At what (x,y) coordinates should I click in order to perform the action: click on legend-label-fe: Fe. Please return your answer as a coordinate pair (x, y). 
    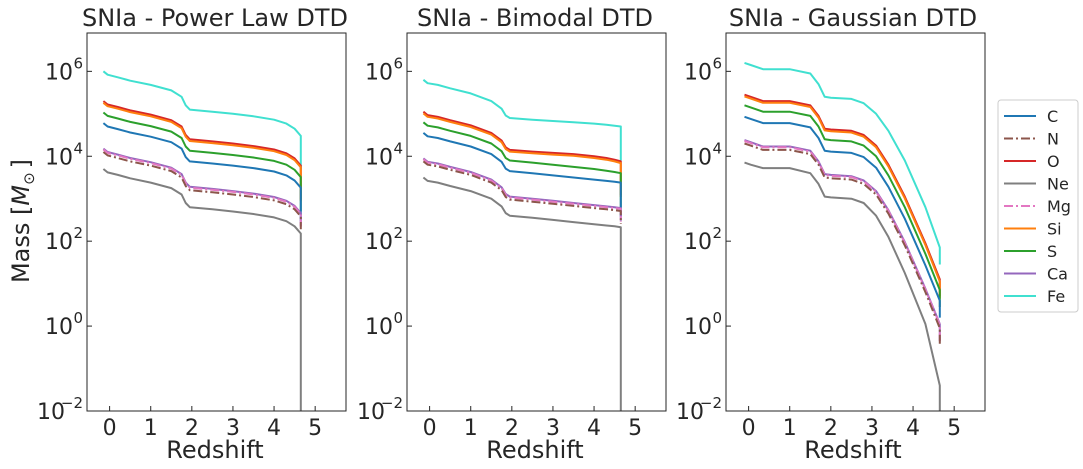
    Looking at the image, I should click on (1056, 296).